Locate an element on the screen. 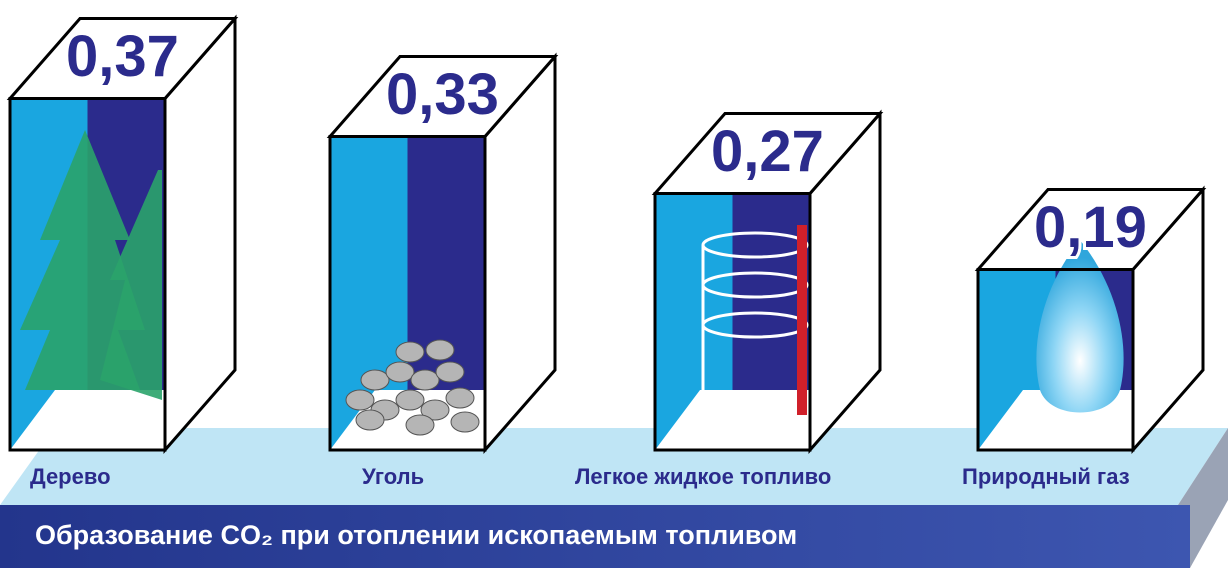 This screenshot has width=1228, height=568. value-label: 0,19 is located at coordinates (1090, 227).